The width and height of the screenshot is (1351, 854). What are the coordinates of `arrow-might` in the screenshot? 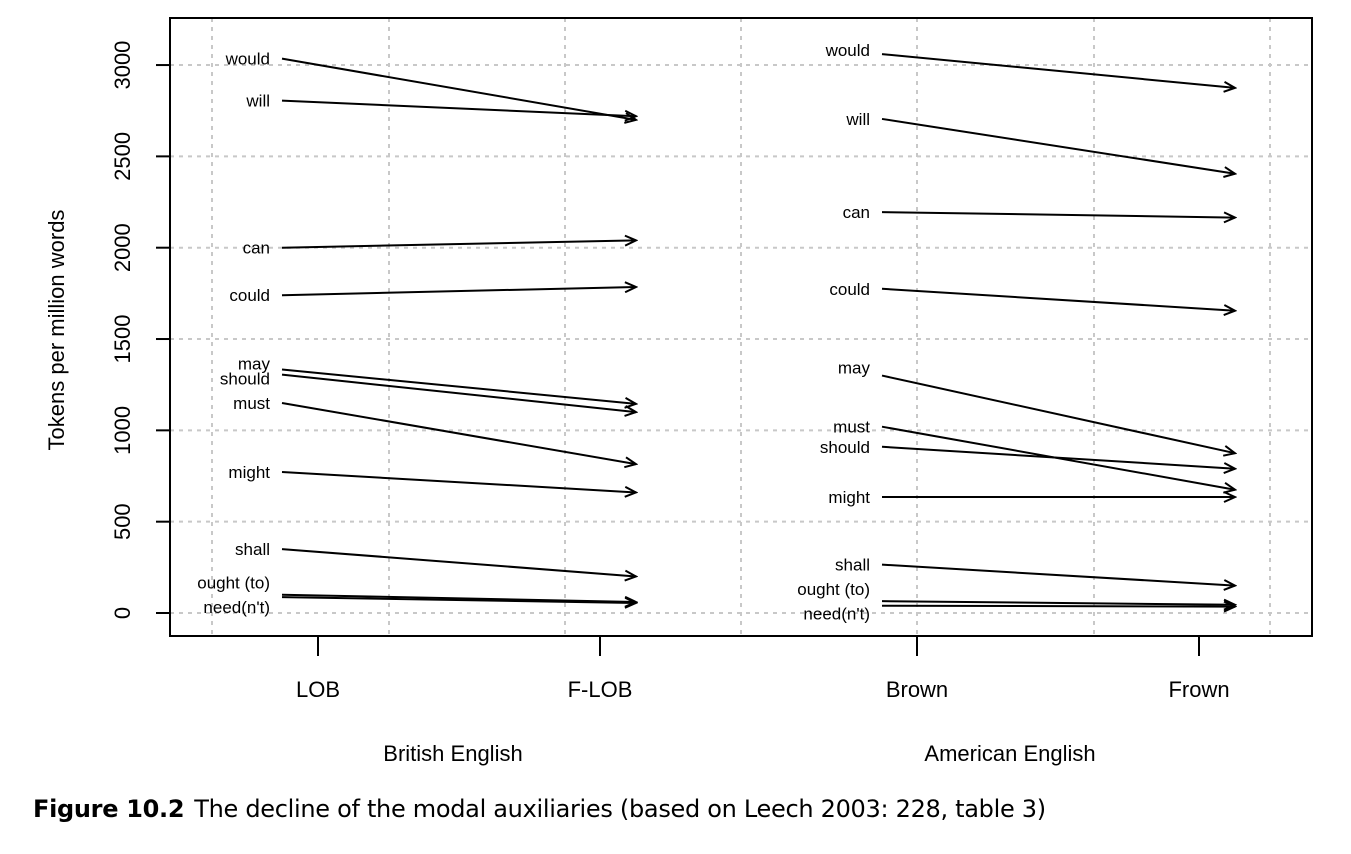 It's located at (458, 481).